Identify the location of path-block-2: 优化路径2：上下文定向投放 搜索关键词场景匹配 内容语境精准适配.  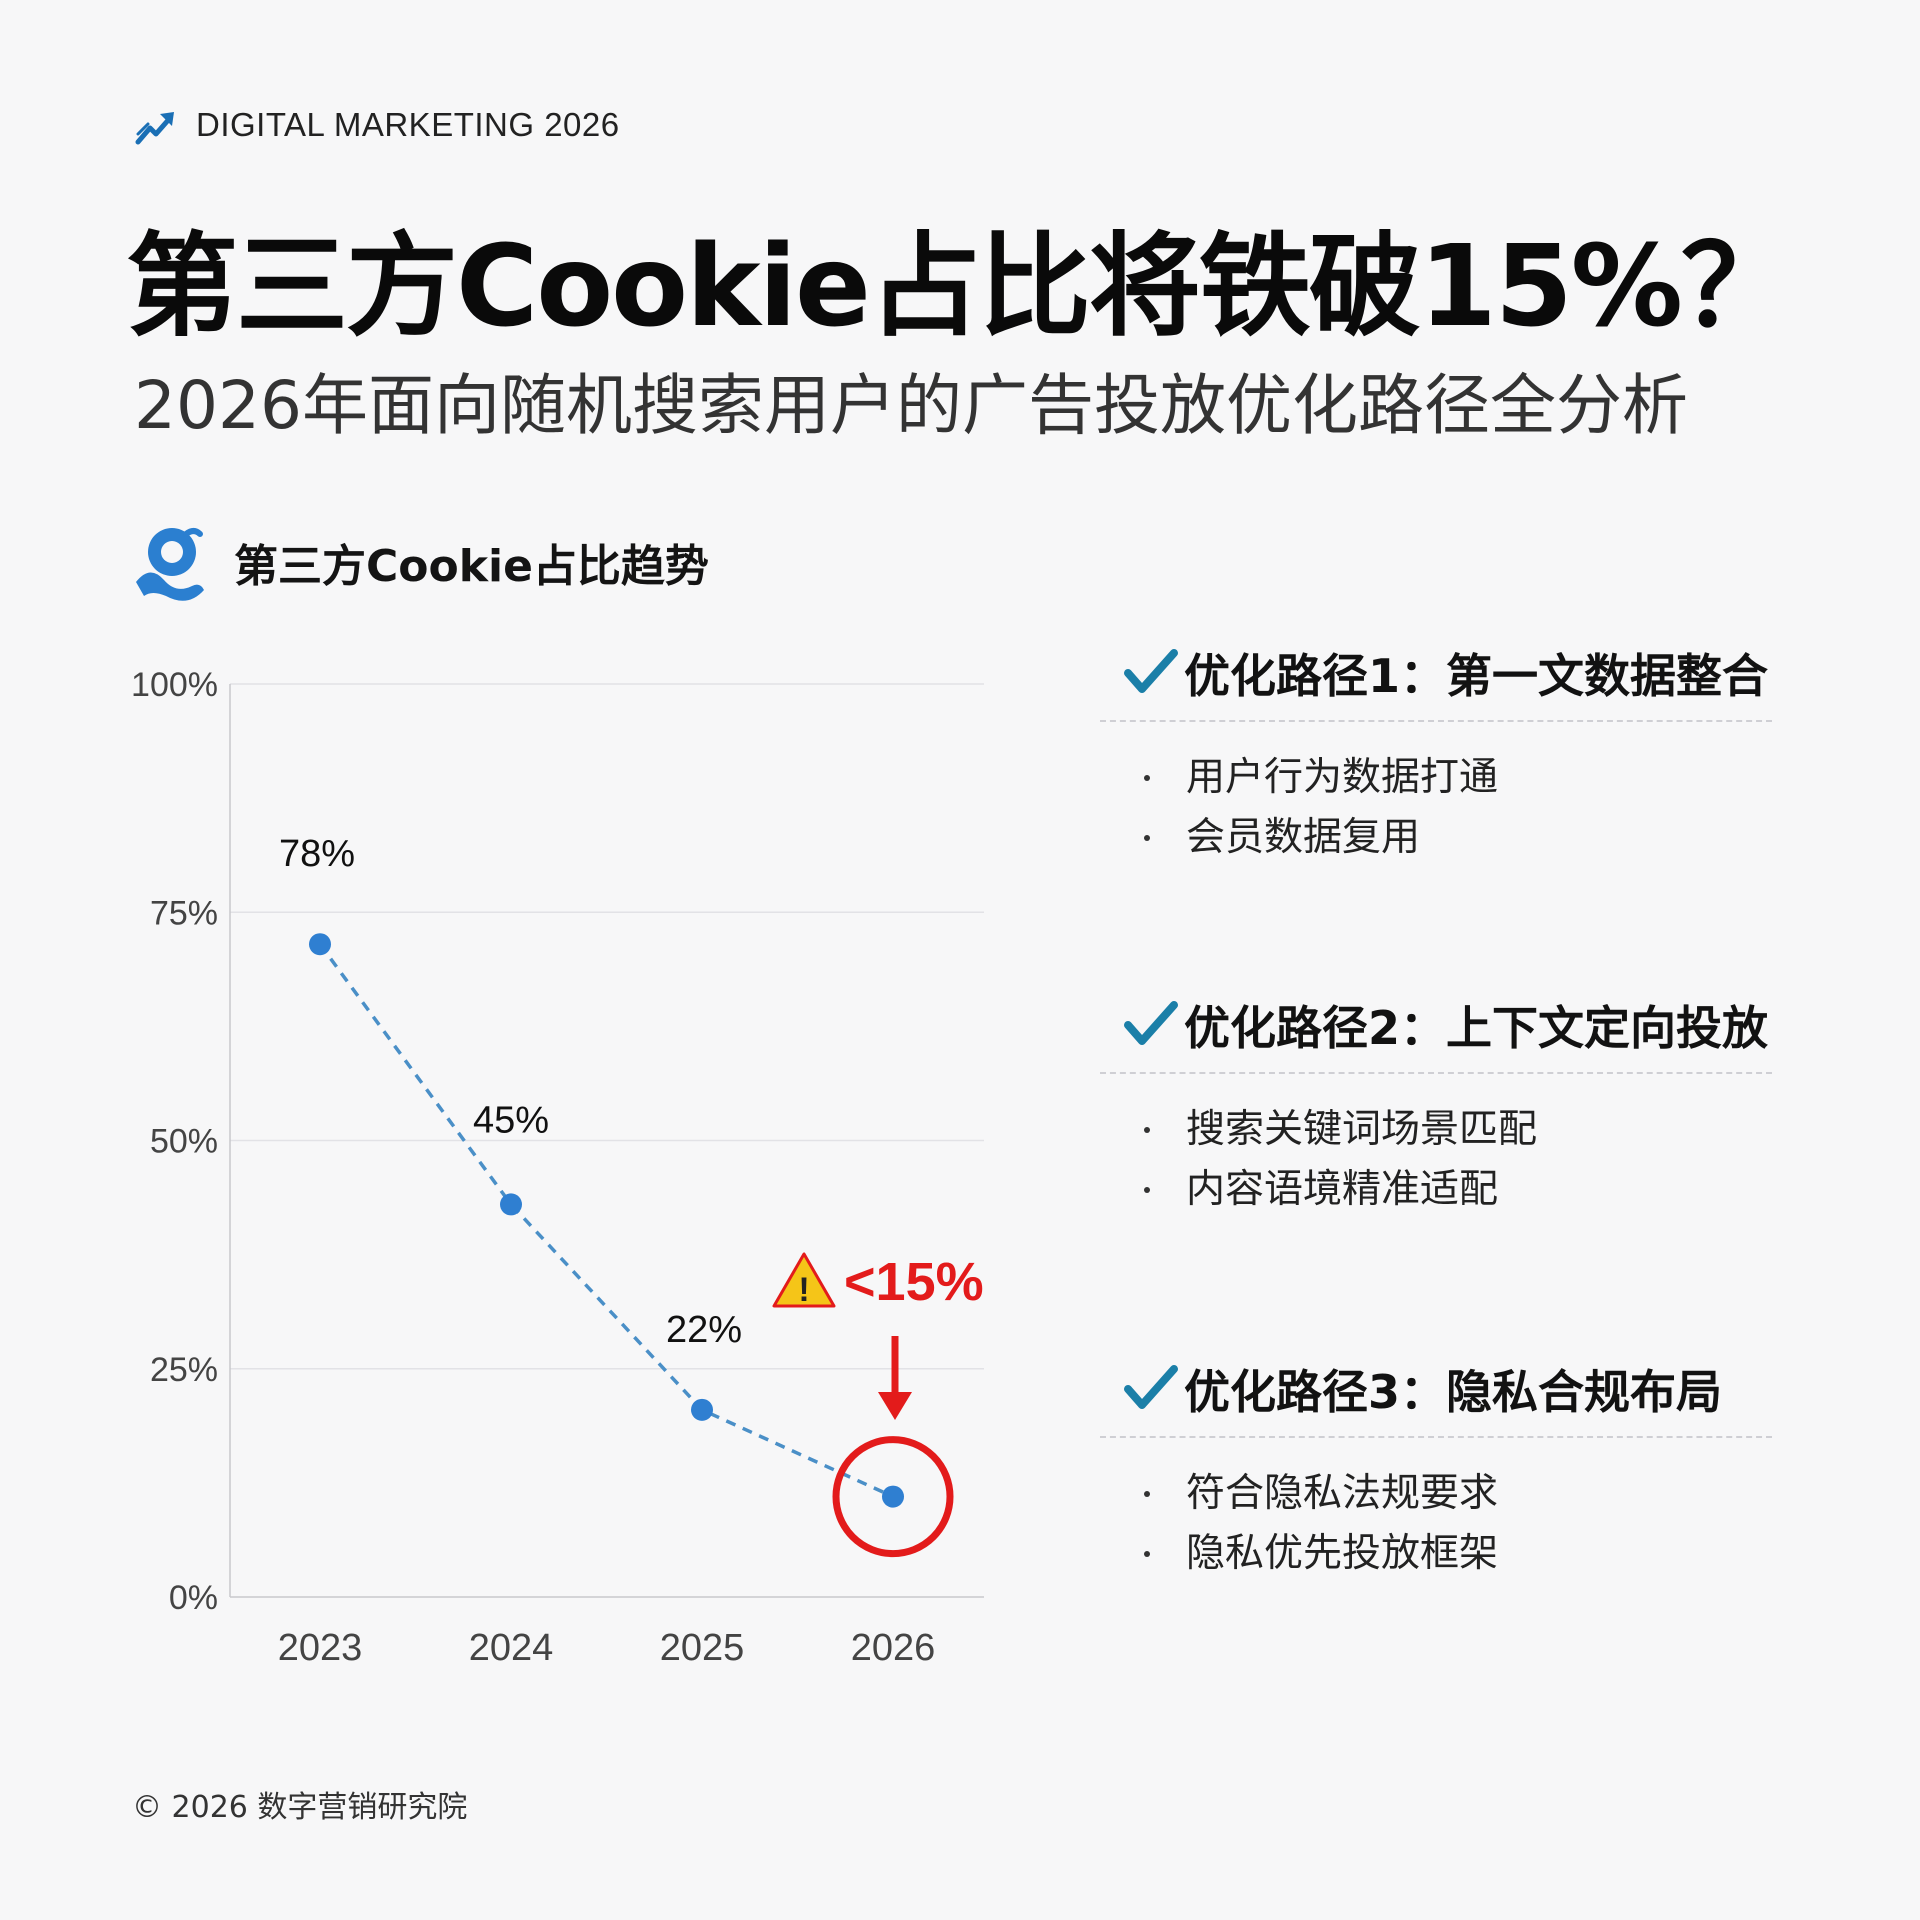
(1440, 1106).